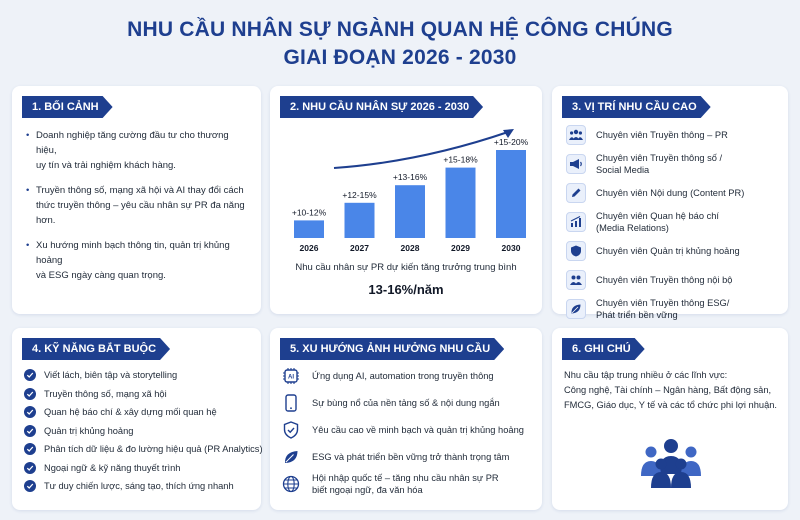 Image resolution: width=800 pixels, height=520 pixels. Describe the element at coordinates (664, 279) in the screenshot. I see `position-label: Chuyên viên Truyền thông nội bộ` at that location.